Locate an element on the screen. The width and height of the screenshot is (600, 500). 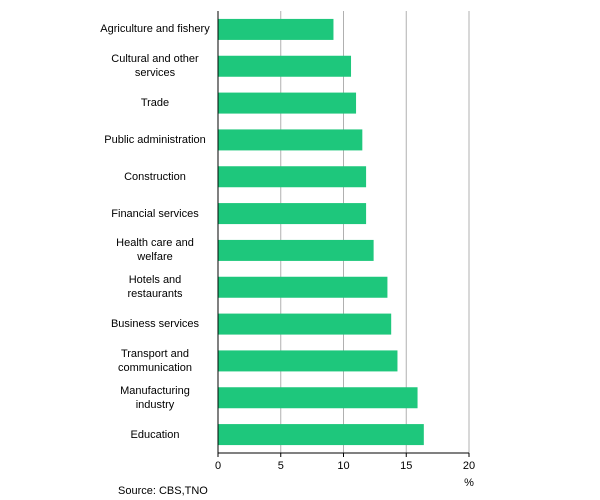
x-tick-label: 10 is located at coordinates (343, 466).